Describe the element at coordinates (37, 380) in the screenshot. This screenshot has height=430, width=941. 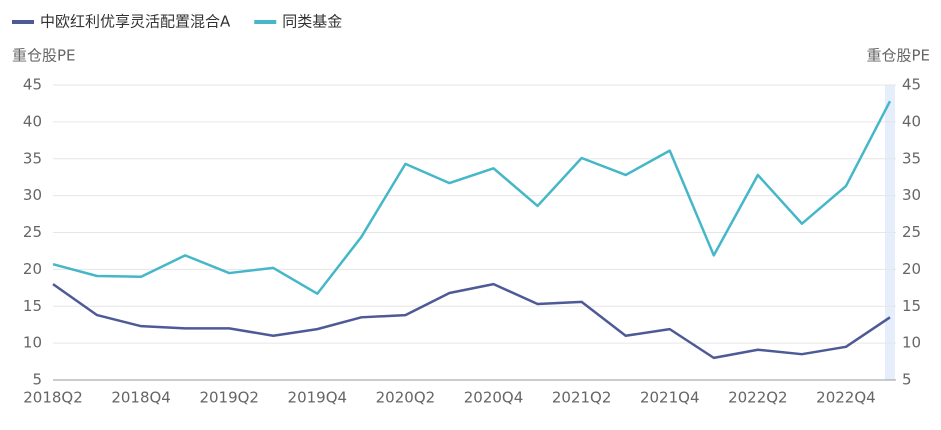
I see `y-tick-label: 5` at that location.